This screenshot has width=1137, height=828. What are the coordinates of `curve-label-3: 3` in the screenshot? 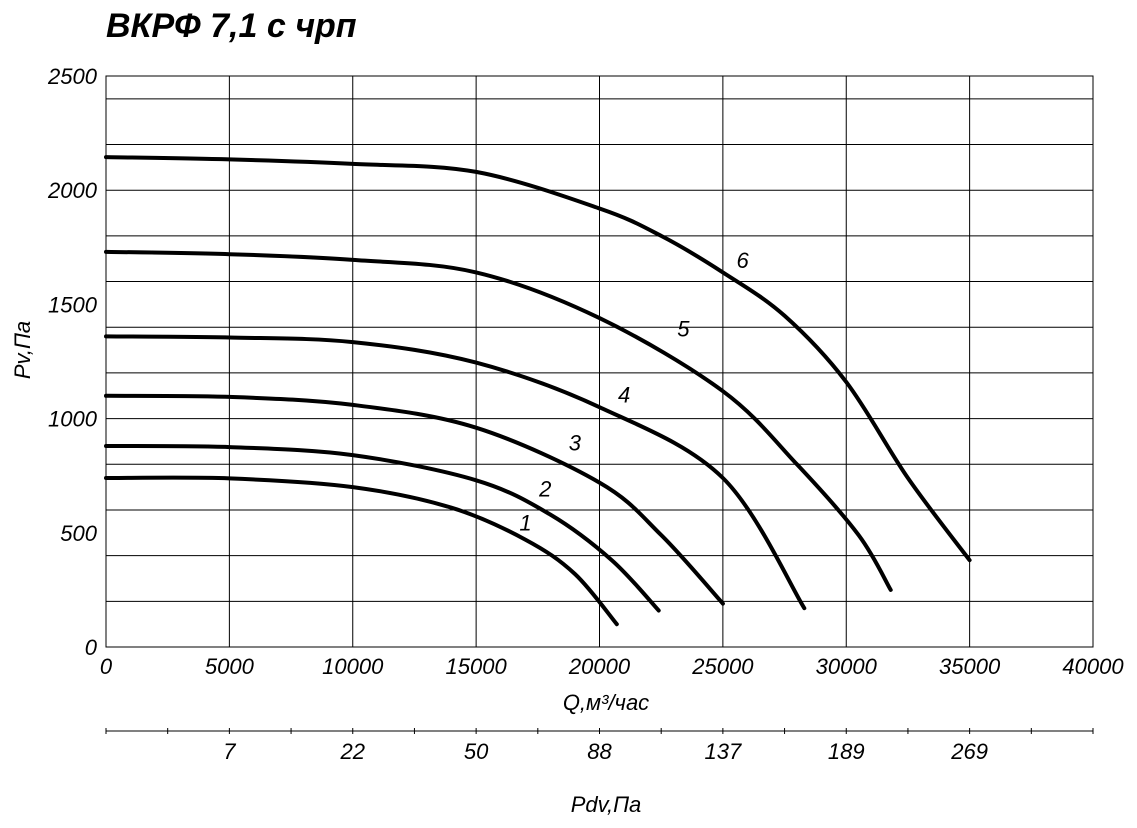 It's located at (575, 443).